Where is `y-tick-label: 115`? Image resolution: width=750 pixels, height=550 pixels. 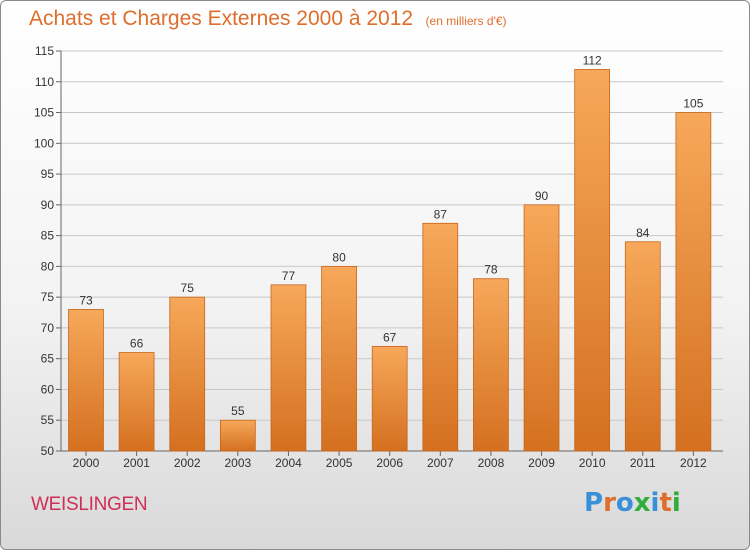
y-tick-label: 115 is located at coordinates (44, 51).